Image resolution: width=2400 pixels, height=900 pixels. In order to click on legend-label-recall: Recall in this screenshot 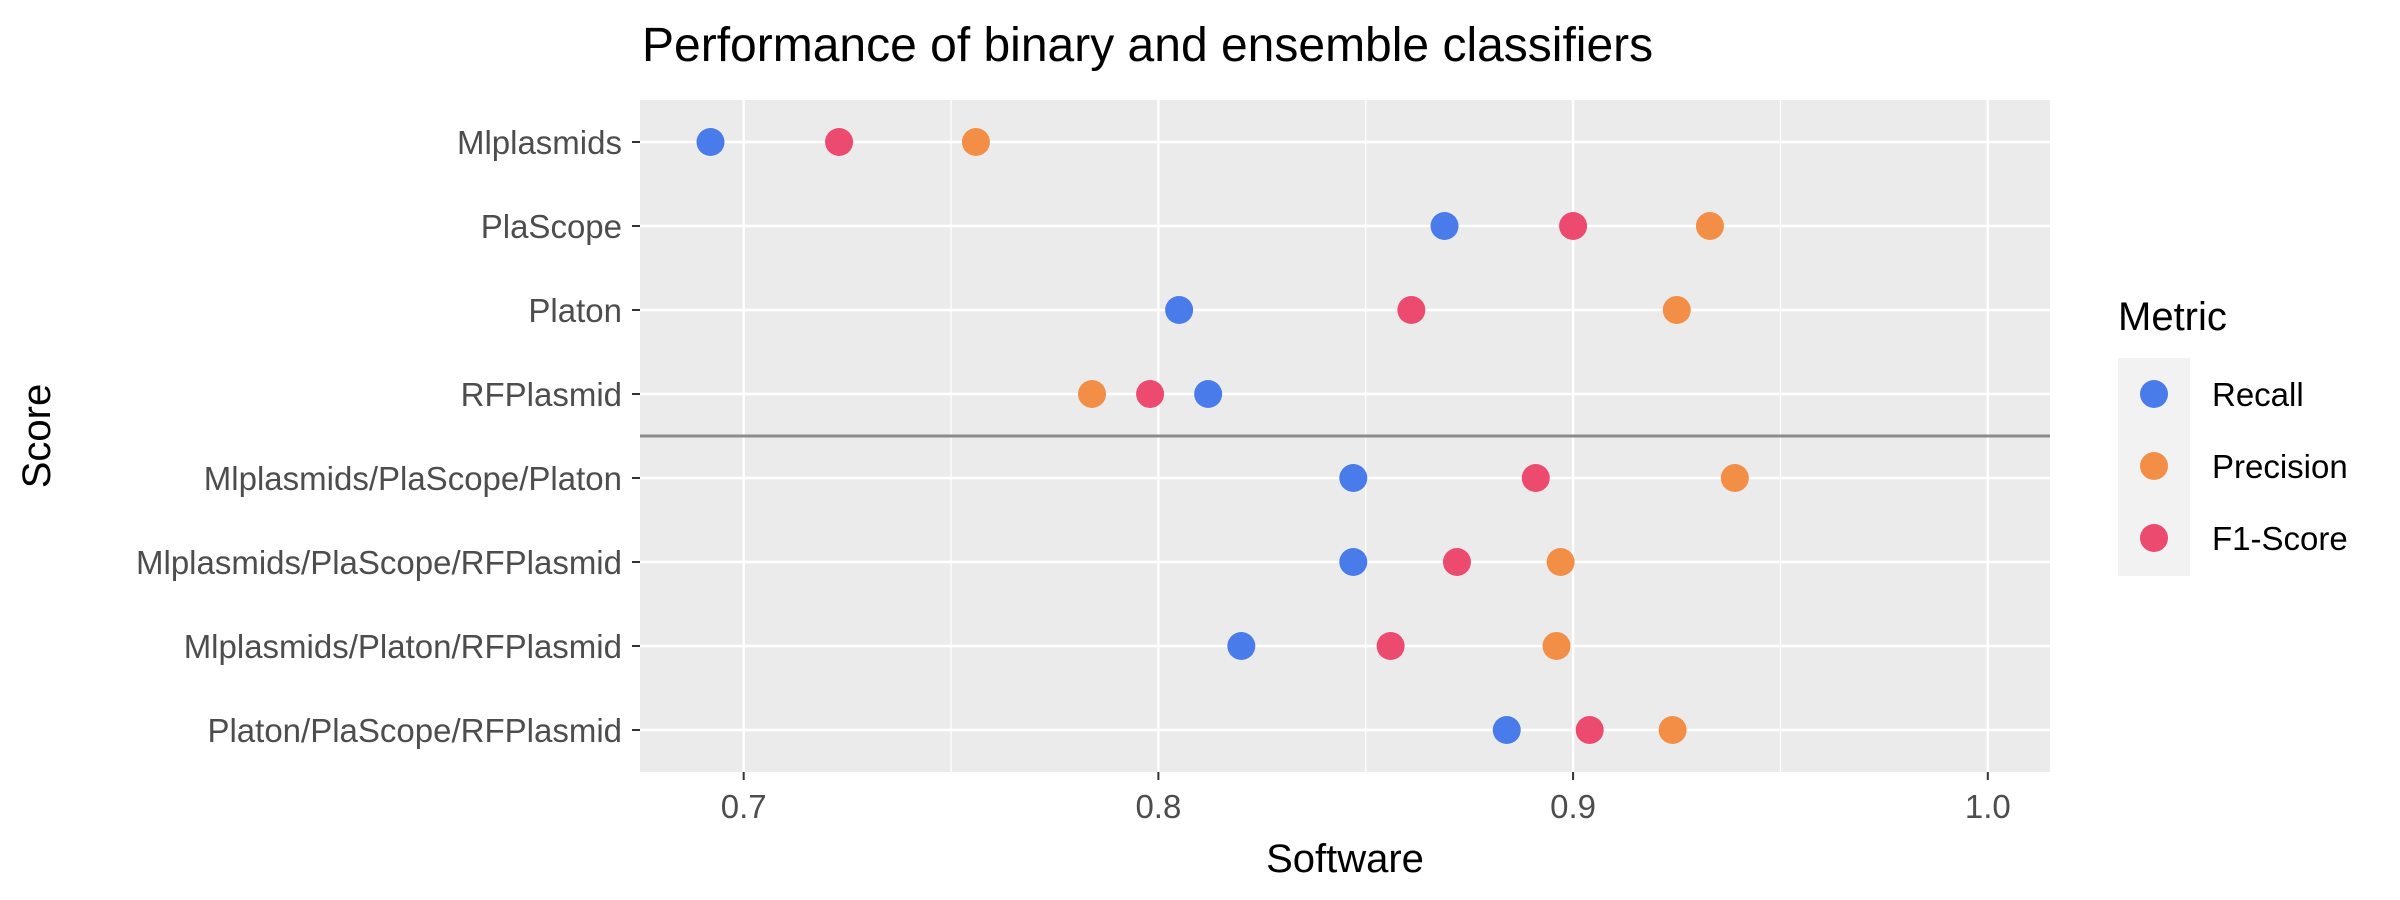, I will do `click(2258, 394)`.